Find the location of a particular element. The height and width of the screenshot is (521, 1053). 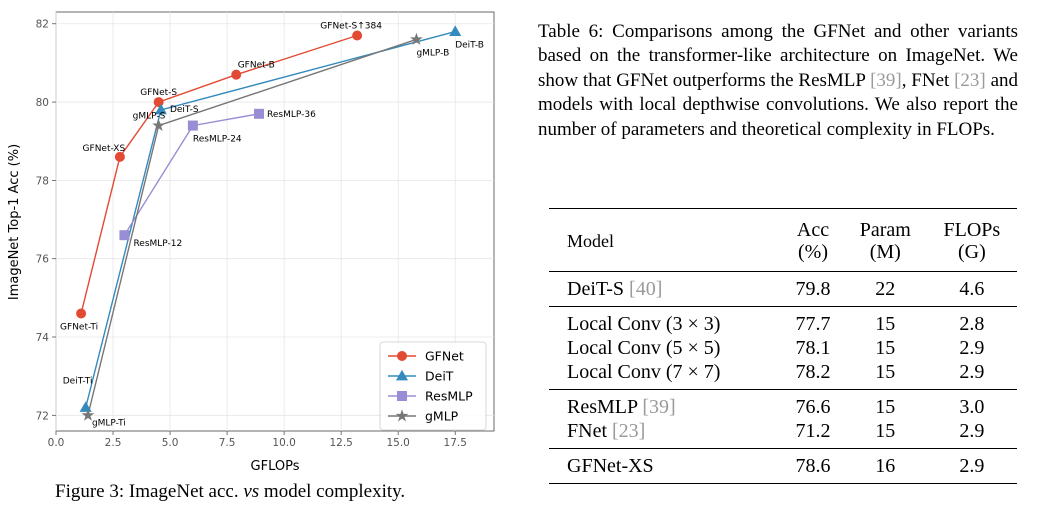

table-row: Local Conv (5 × 5) 78.1 15 2.9 is located at coordinates (783, 348).